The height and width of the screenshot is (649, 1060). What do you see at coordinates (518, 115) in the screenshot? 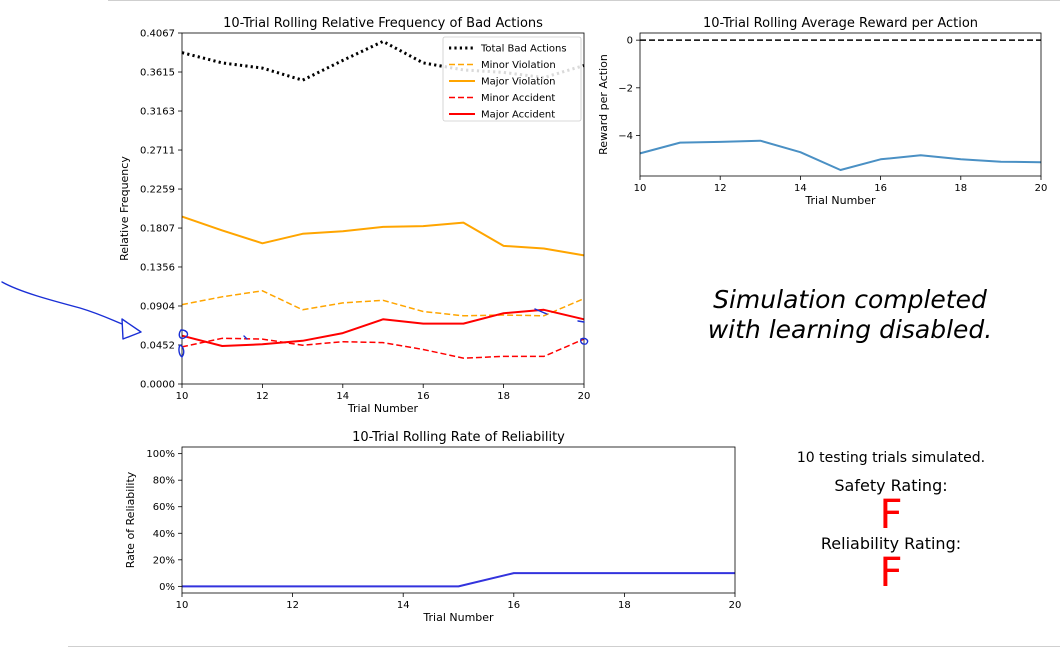
I see `legend-label-4: Major Accident` at bounding box center [518, 115].